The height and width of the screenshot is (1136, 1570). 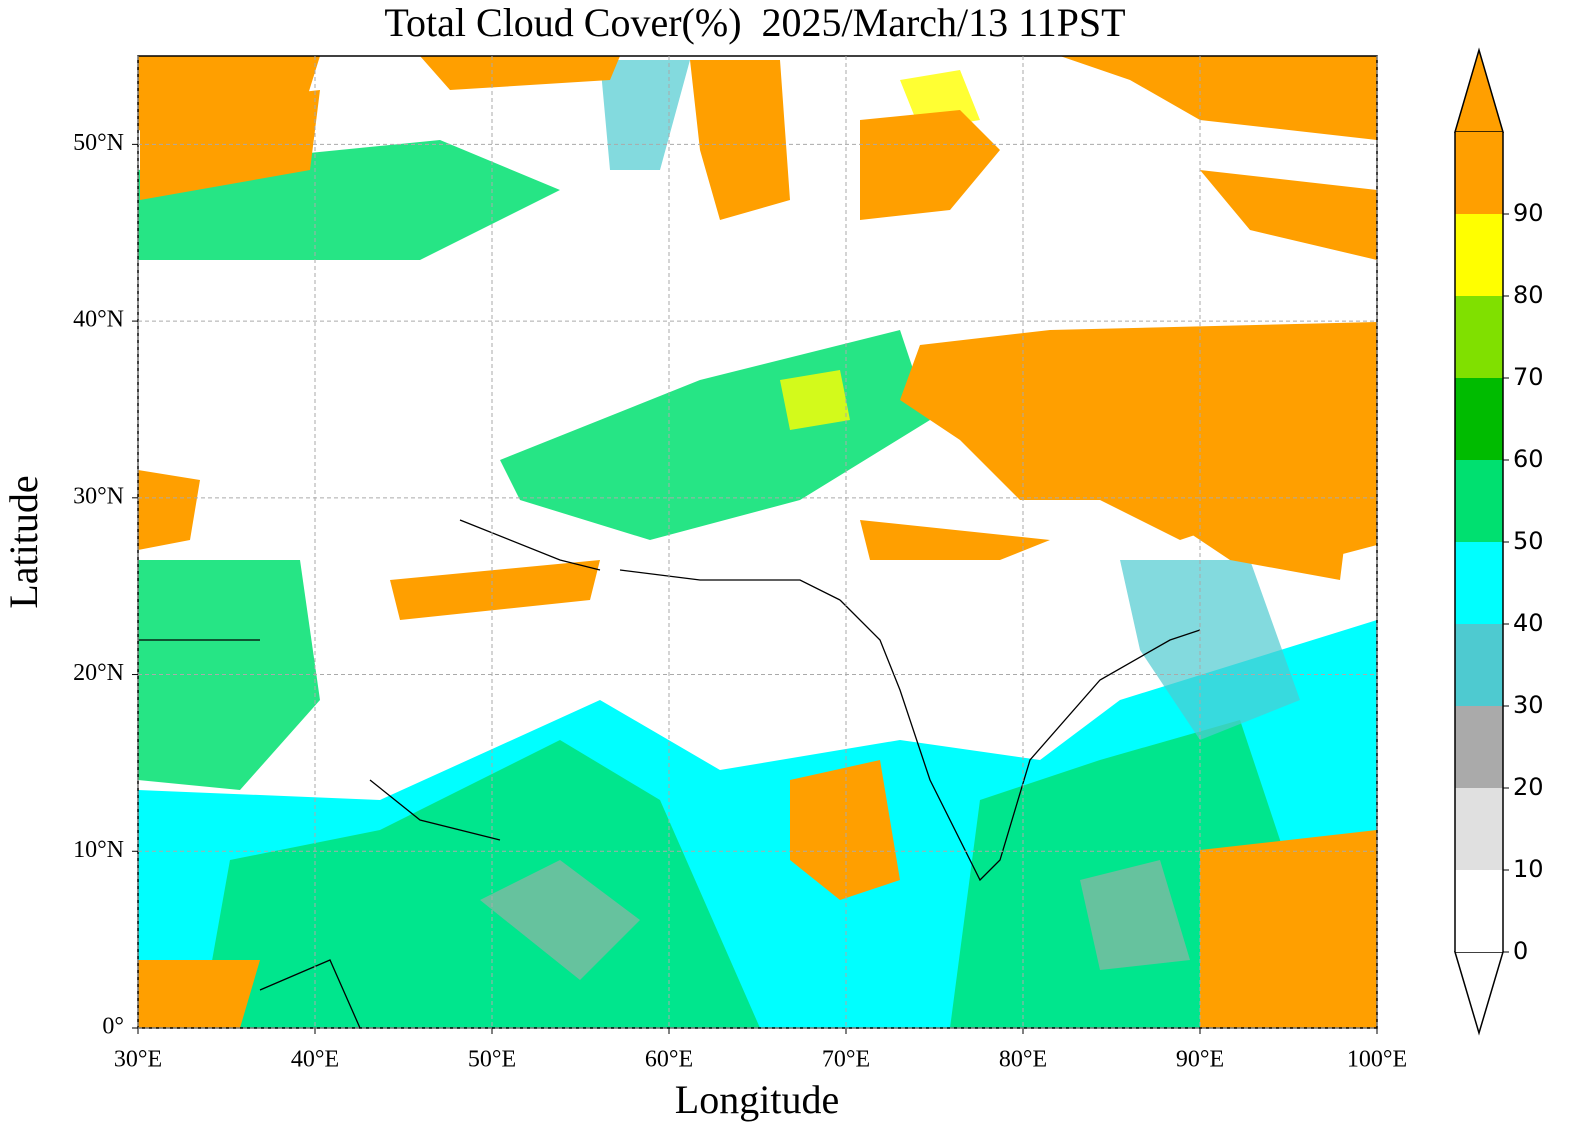 I want to click on x-tick-label: 30°E, so click(x=138, y=1060).